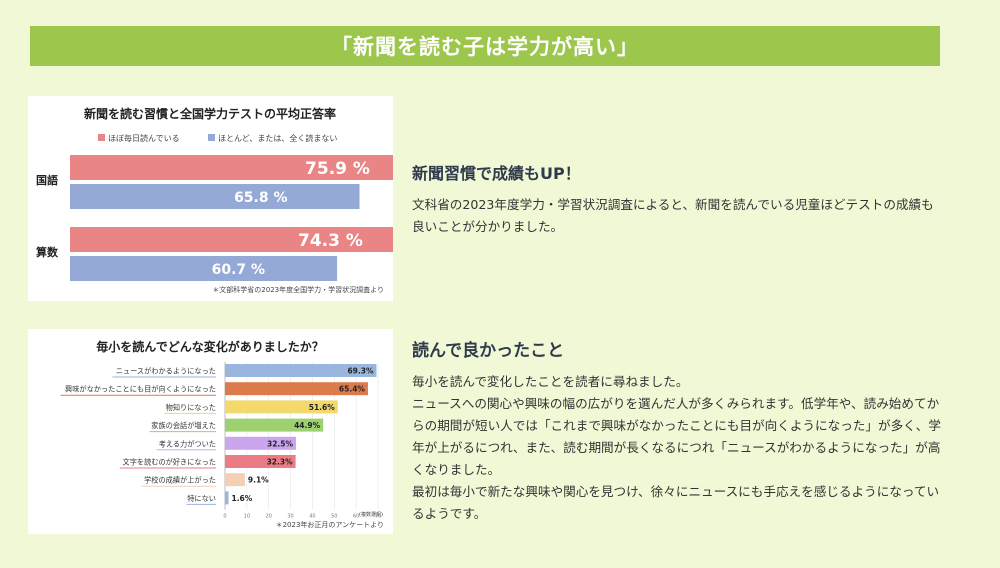 The width and height of the screenshot is (1000, 568). Describe the element at coordinates (180, 480) in the screenshot. I see `category-label: 学校の成績が上がった` at that location.